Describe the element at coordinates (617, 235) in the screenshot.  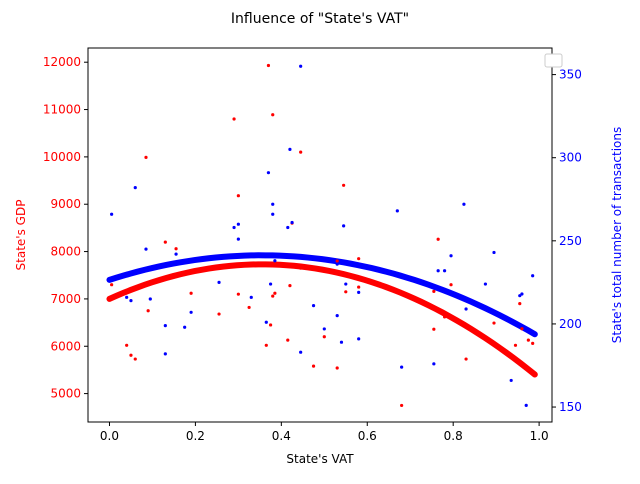
I see `y-axis-label-right: State's total number of transactions` at that location.